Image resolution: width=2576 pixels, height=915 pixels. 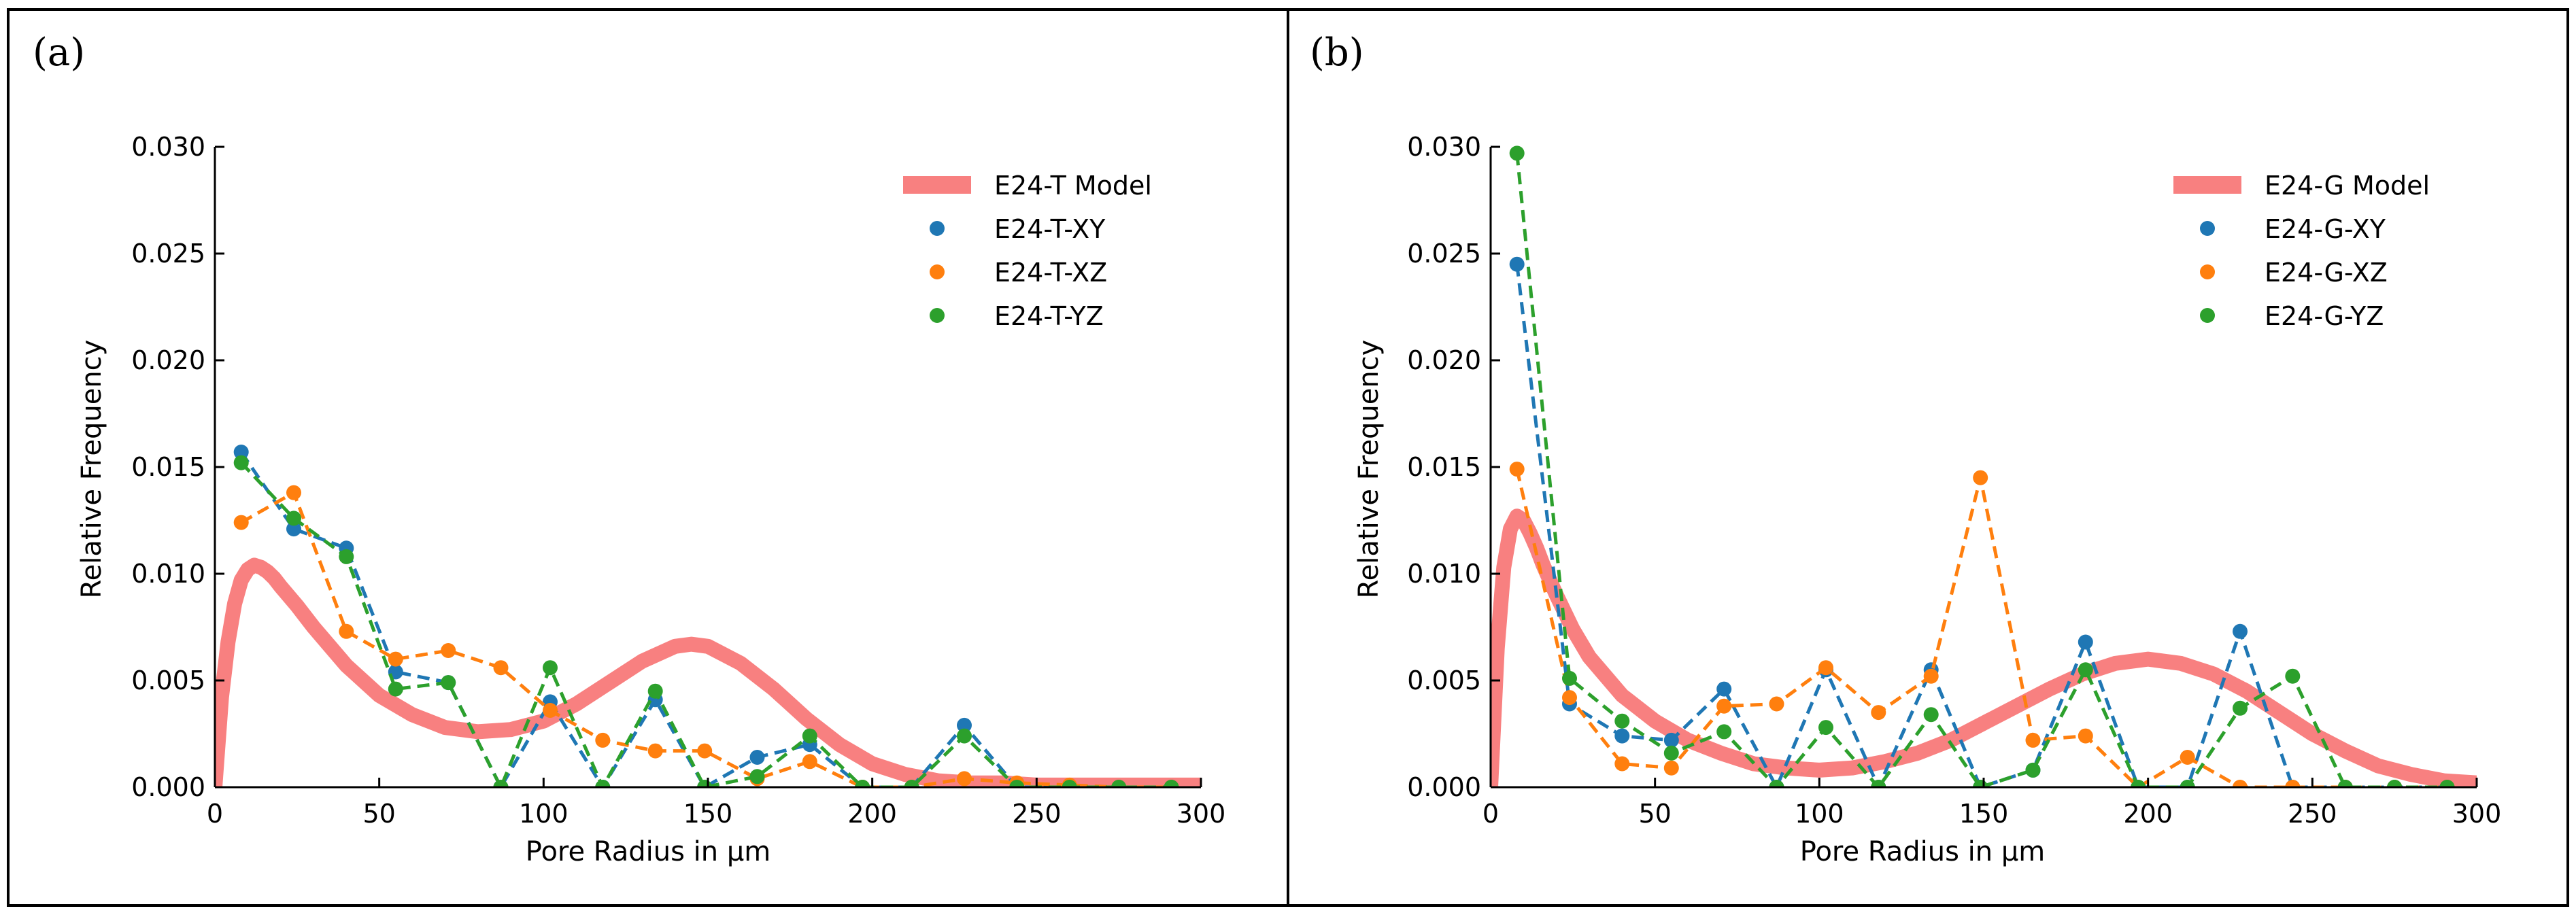 I want to click on panel-a-x-tick-label: 100, so click(x=544, y=814).